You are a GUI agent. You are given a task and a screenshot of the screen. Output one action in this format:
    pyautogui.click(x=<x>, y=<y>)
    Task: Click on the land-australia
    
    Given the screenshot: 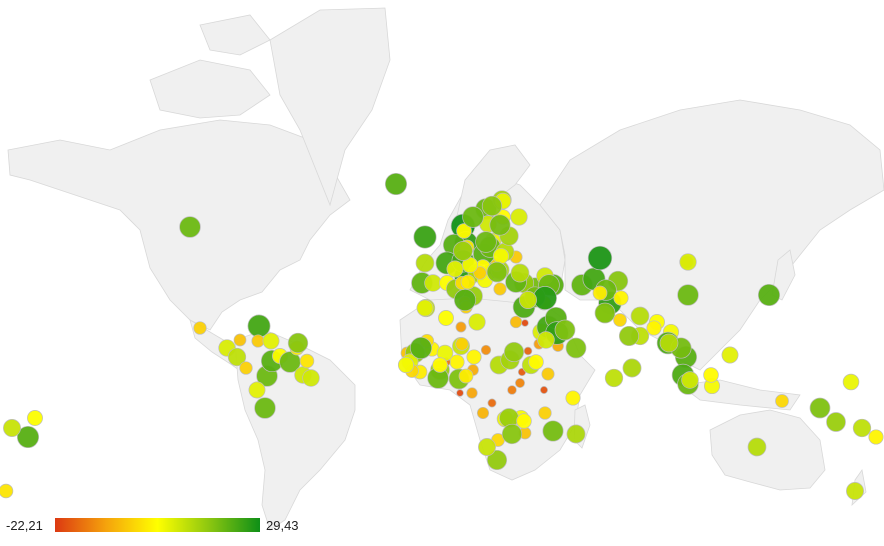 What is the action you would take?
    pyautogui.click(x=767, y=450)
    